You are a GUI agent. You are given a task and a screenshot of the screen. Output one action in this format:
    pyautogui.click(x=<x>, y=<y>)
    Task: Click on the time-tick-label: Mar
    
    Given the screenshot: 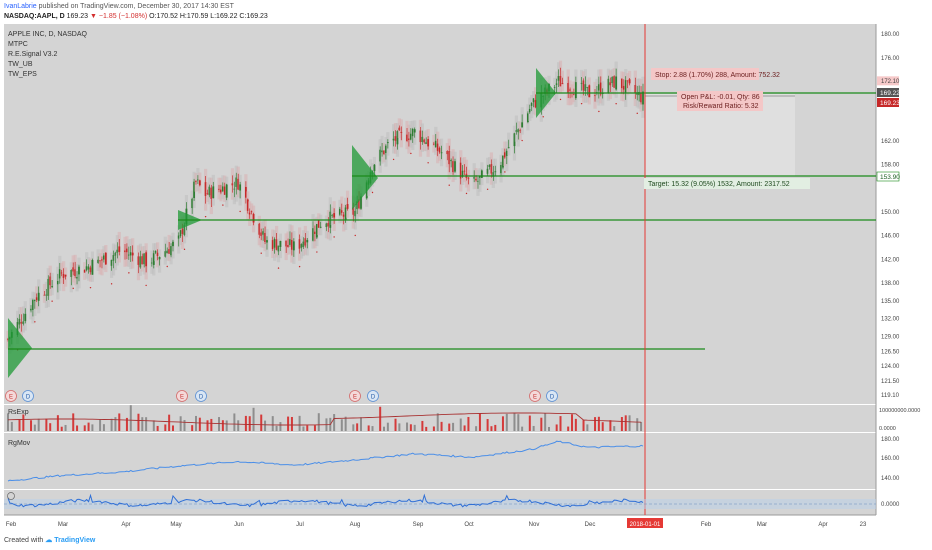 What is the action you would take?
    pyautogui.click(x=63, y=525)
    